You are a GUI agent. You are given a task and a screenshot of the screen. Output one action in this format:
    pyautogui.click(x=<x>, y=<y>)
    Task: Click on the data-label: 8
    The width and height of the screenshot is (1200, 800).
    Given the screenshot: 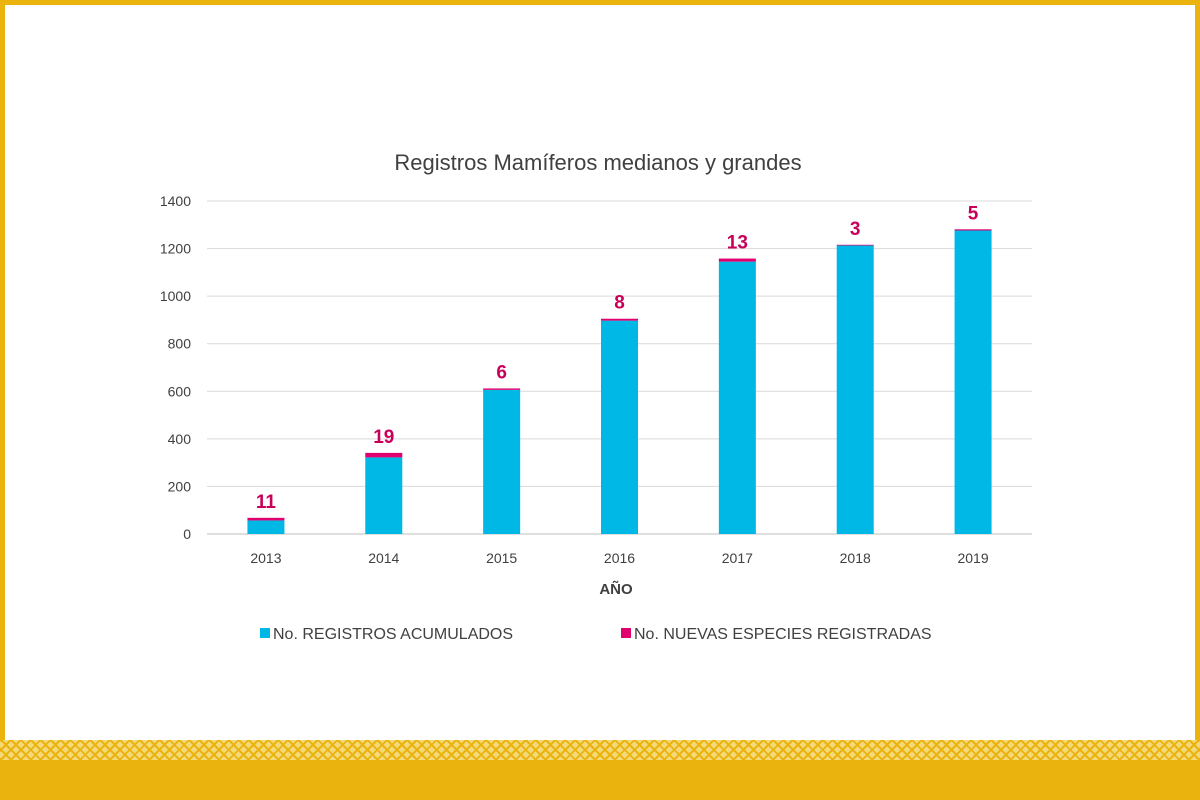 What is the action you would take?
    pyautogui.click(x=619, y=303)
    